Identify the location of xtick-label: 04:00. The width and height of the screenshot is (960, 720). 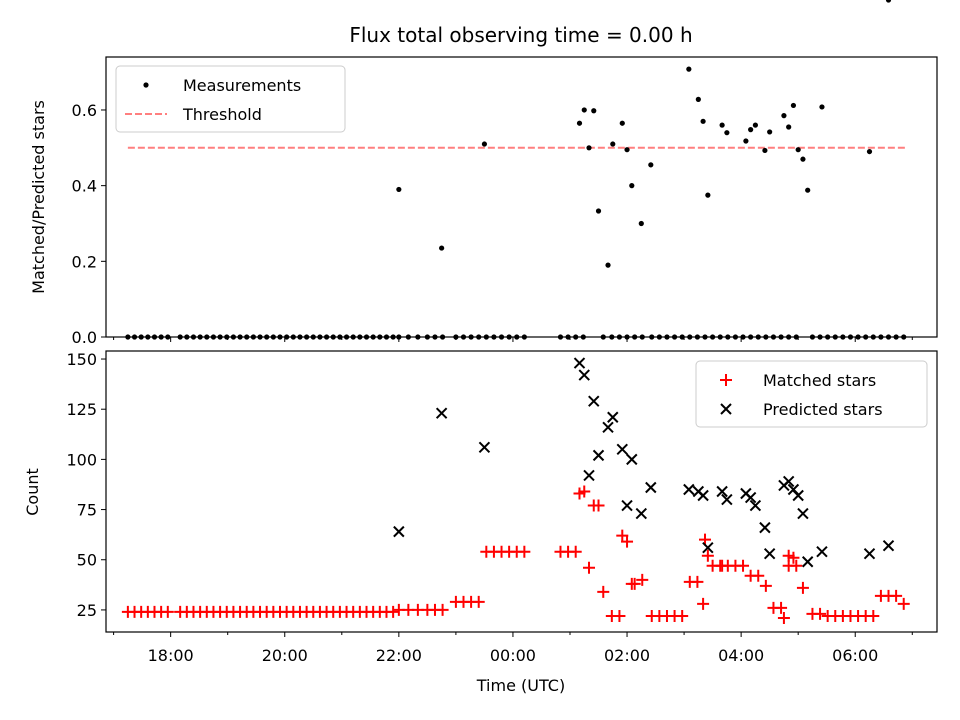
(741, 655).